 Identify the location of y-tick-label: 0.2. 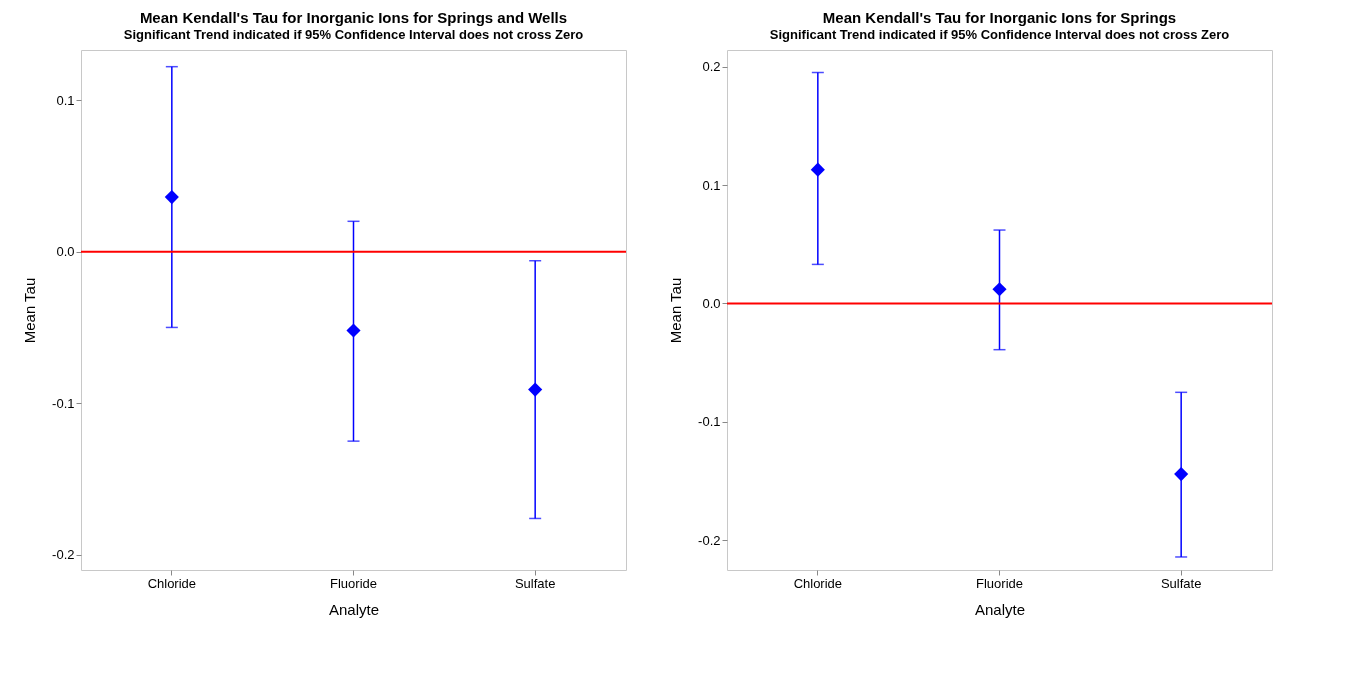
(711, 67).